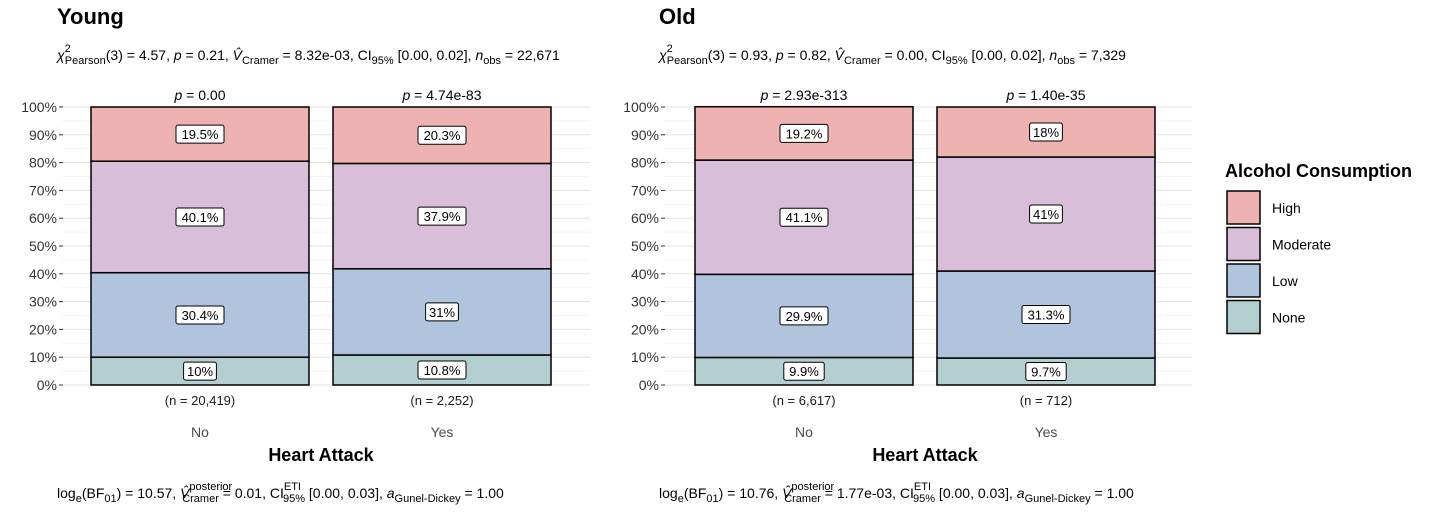 The width and height of the screenshot is (1455, 512). What do you see at coordinates (1243, 207) in the screenshot?
I see `legend-swatch-high` at bounding box center [1243, 207].